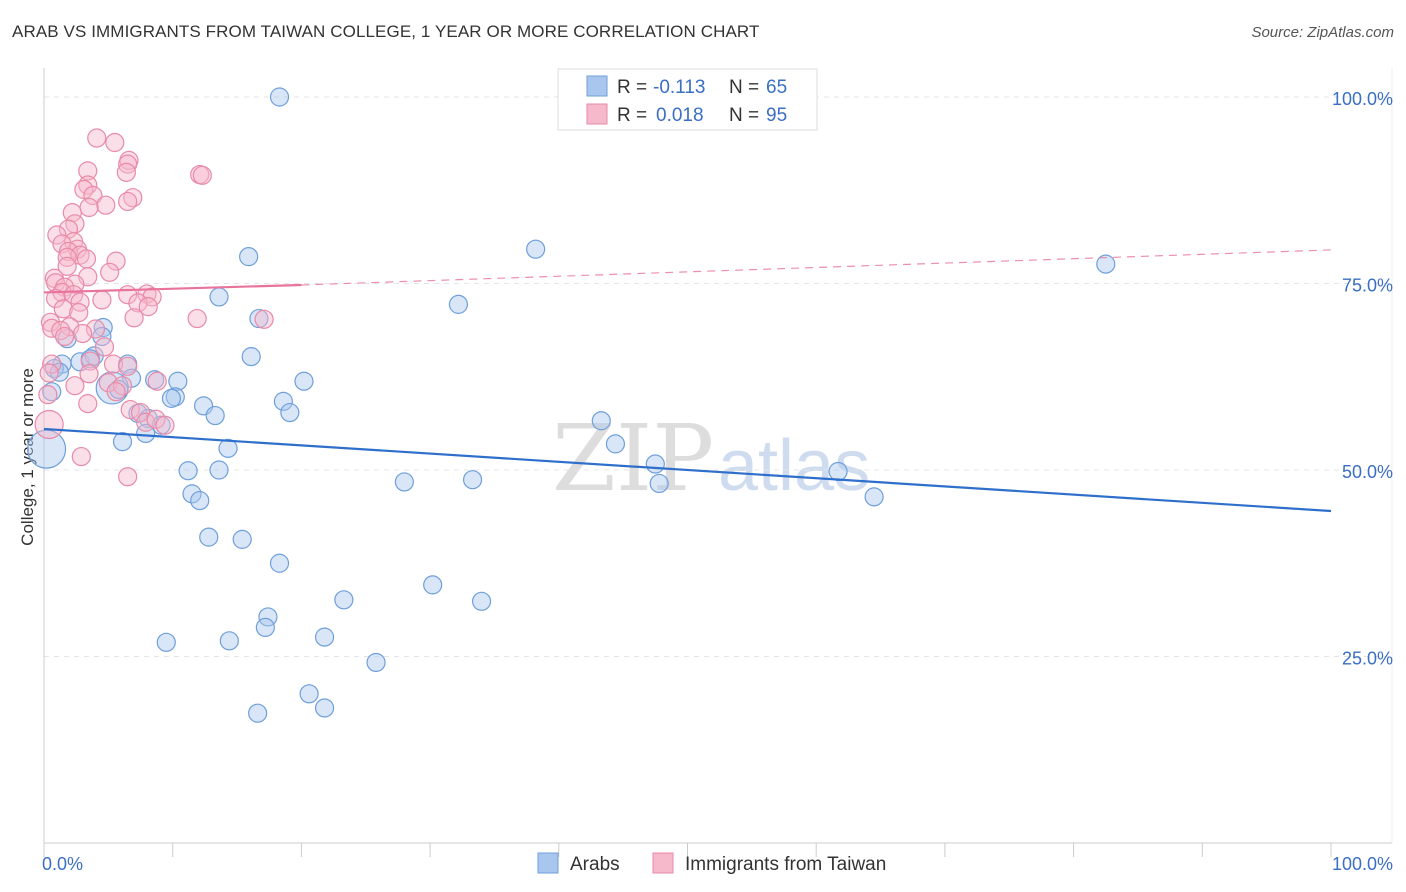 The height and width of the screenshot is (892, 1406). I want to click on series-legend: Arabs Immigrants from Taiwan, so click(711, 863).